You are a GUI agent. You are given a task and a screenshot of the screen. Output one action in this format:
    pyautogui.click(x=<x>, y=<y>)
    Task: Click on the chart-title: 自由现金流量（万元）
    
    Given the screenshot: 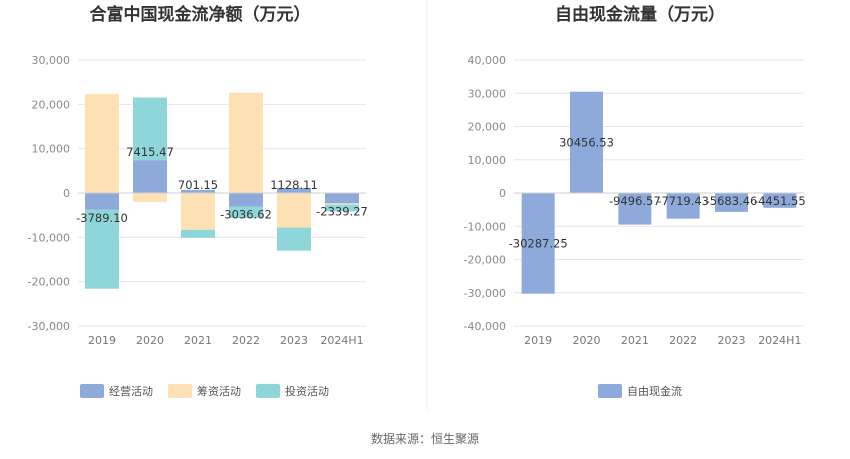 What is the action you would take?
    pyautogui.click(x=640, y=14)
    